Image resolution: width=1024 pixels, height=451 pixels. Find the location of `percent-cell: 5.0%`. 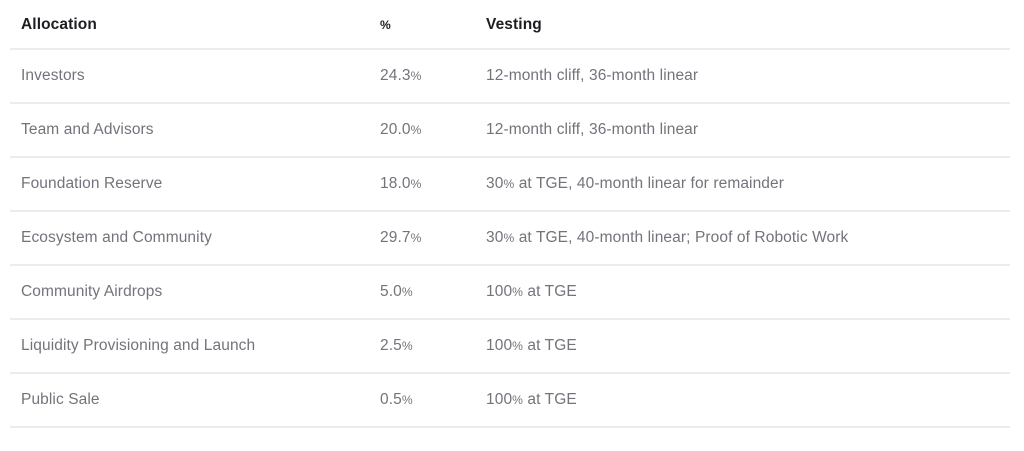

percent-cell: 5.0% is located at coordinates (433, 292).